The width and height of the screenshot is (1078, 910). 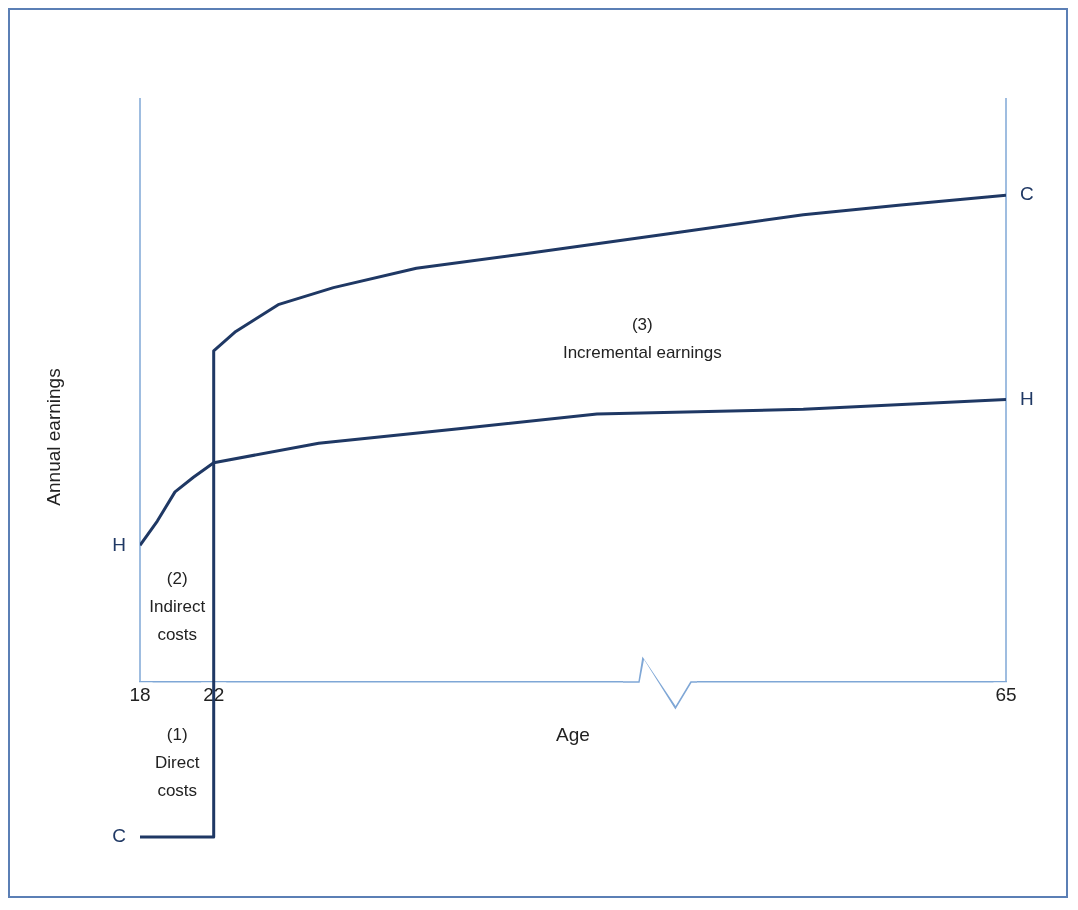 What do you see at coordinates (1027, 398) in the screenshot?
I see `text: H` at bounding box center [1027, 398].